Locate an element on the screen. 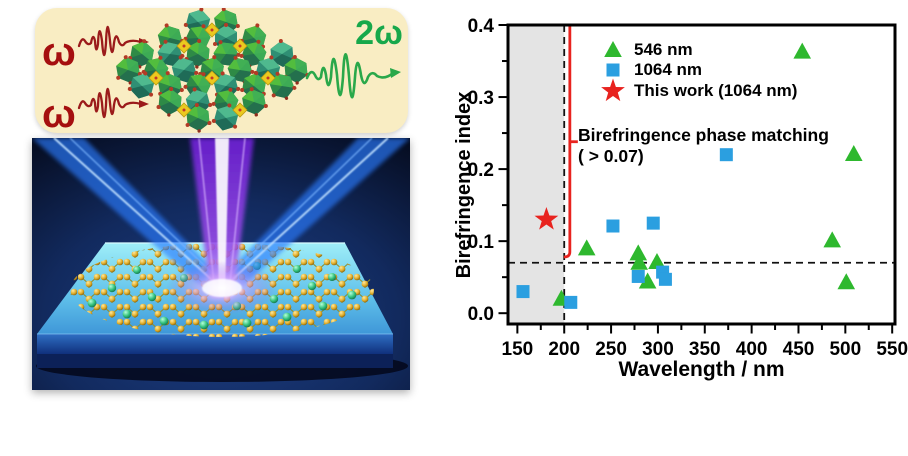 This screenshot has width=908, height=456. shg-schematic-panel: ω ω 2ω is located at coordinates (221, 72).